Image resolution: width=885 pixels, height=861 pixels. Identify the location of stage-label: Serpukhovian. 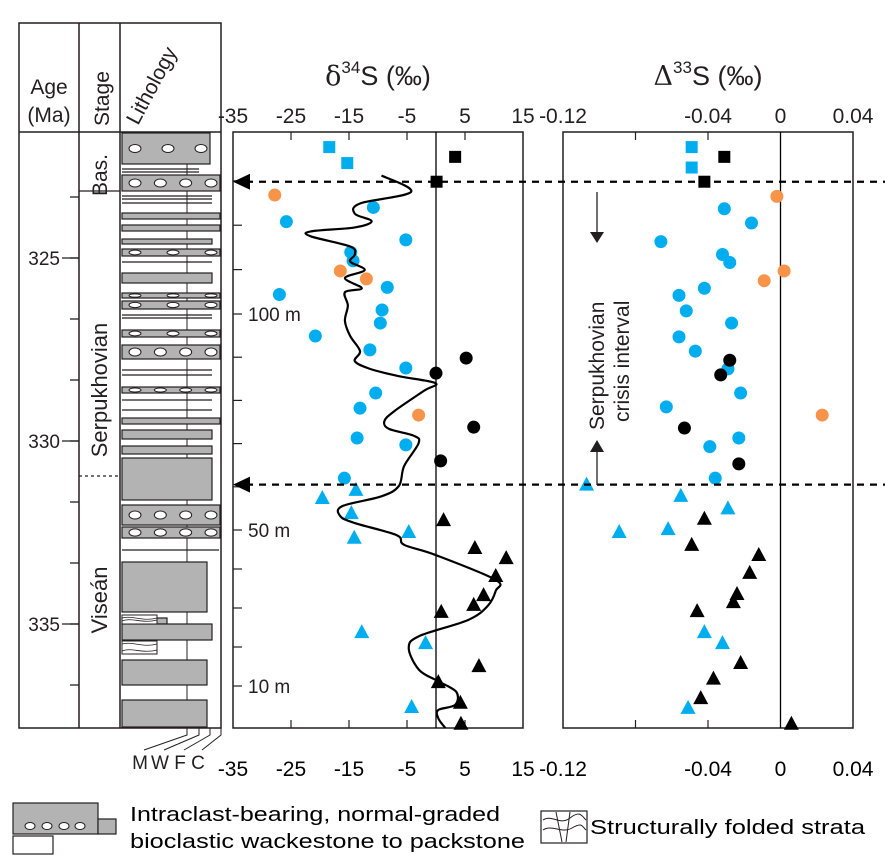
(99, 390).